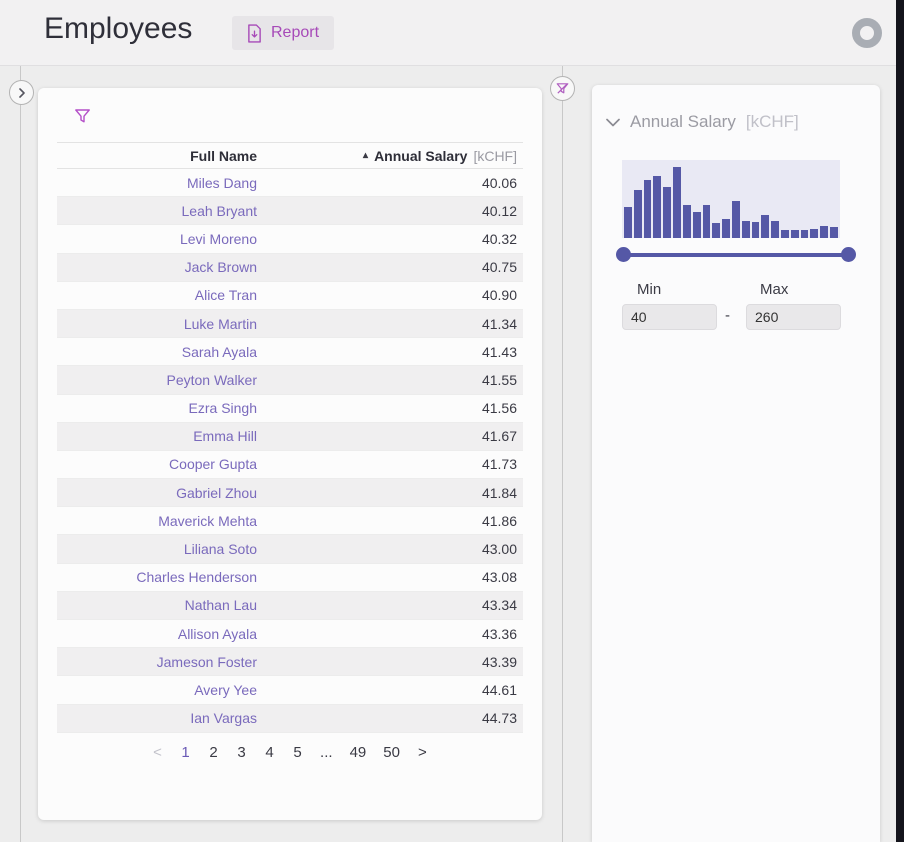 This screenshot has height=842, width=904. Describe the element at coordinates (206, 661) in the screenshot. I see `employee-name-link: Jameson Foster` at that location.